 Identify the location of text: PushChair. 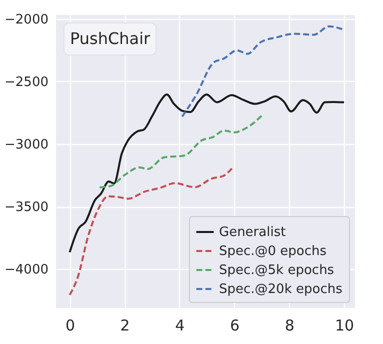
(110, 38).